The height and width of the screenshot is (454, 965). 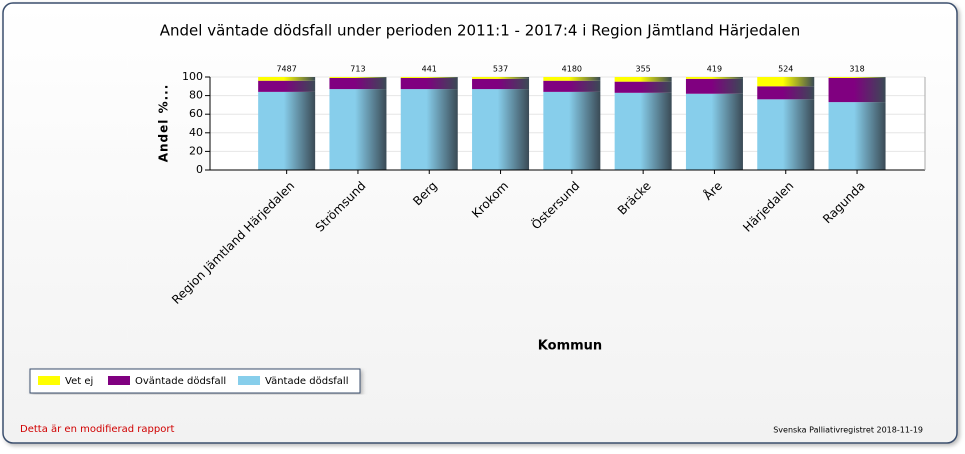 What do you see at coordinates (196, 132) in the screenshot?
I see `y-tick-label: 40` at bounding box center [196, 132].